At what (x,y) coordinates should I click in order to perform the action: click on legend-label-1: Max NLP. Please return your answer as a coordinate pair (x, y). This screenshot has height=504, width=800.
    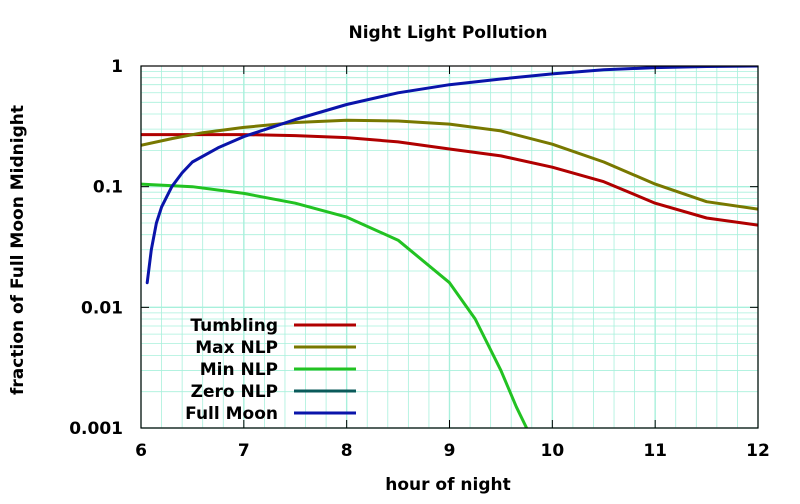
    Looking at the image, I should click on (236, 348).